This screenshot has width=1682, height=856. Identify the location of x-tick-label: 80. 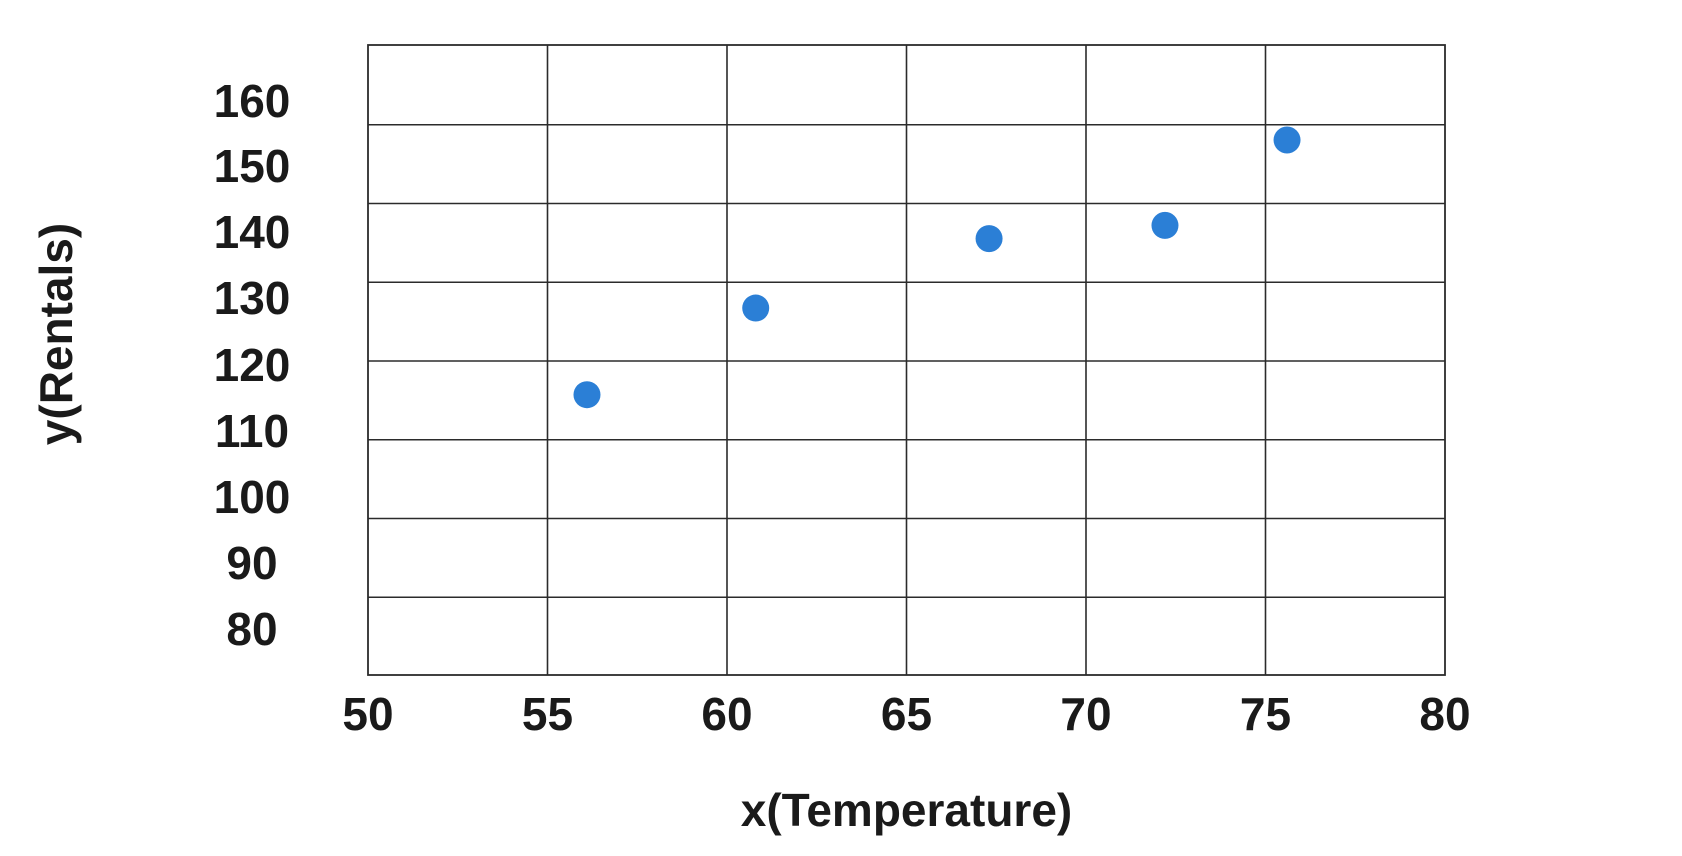
(1444, 714).